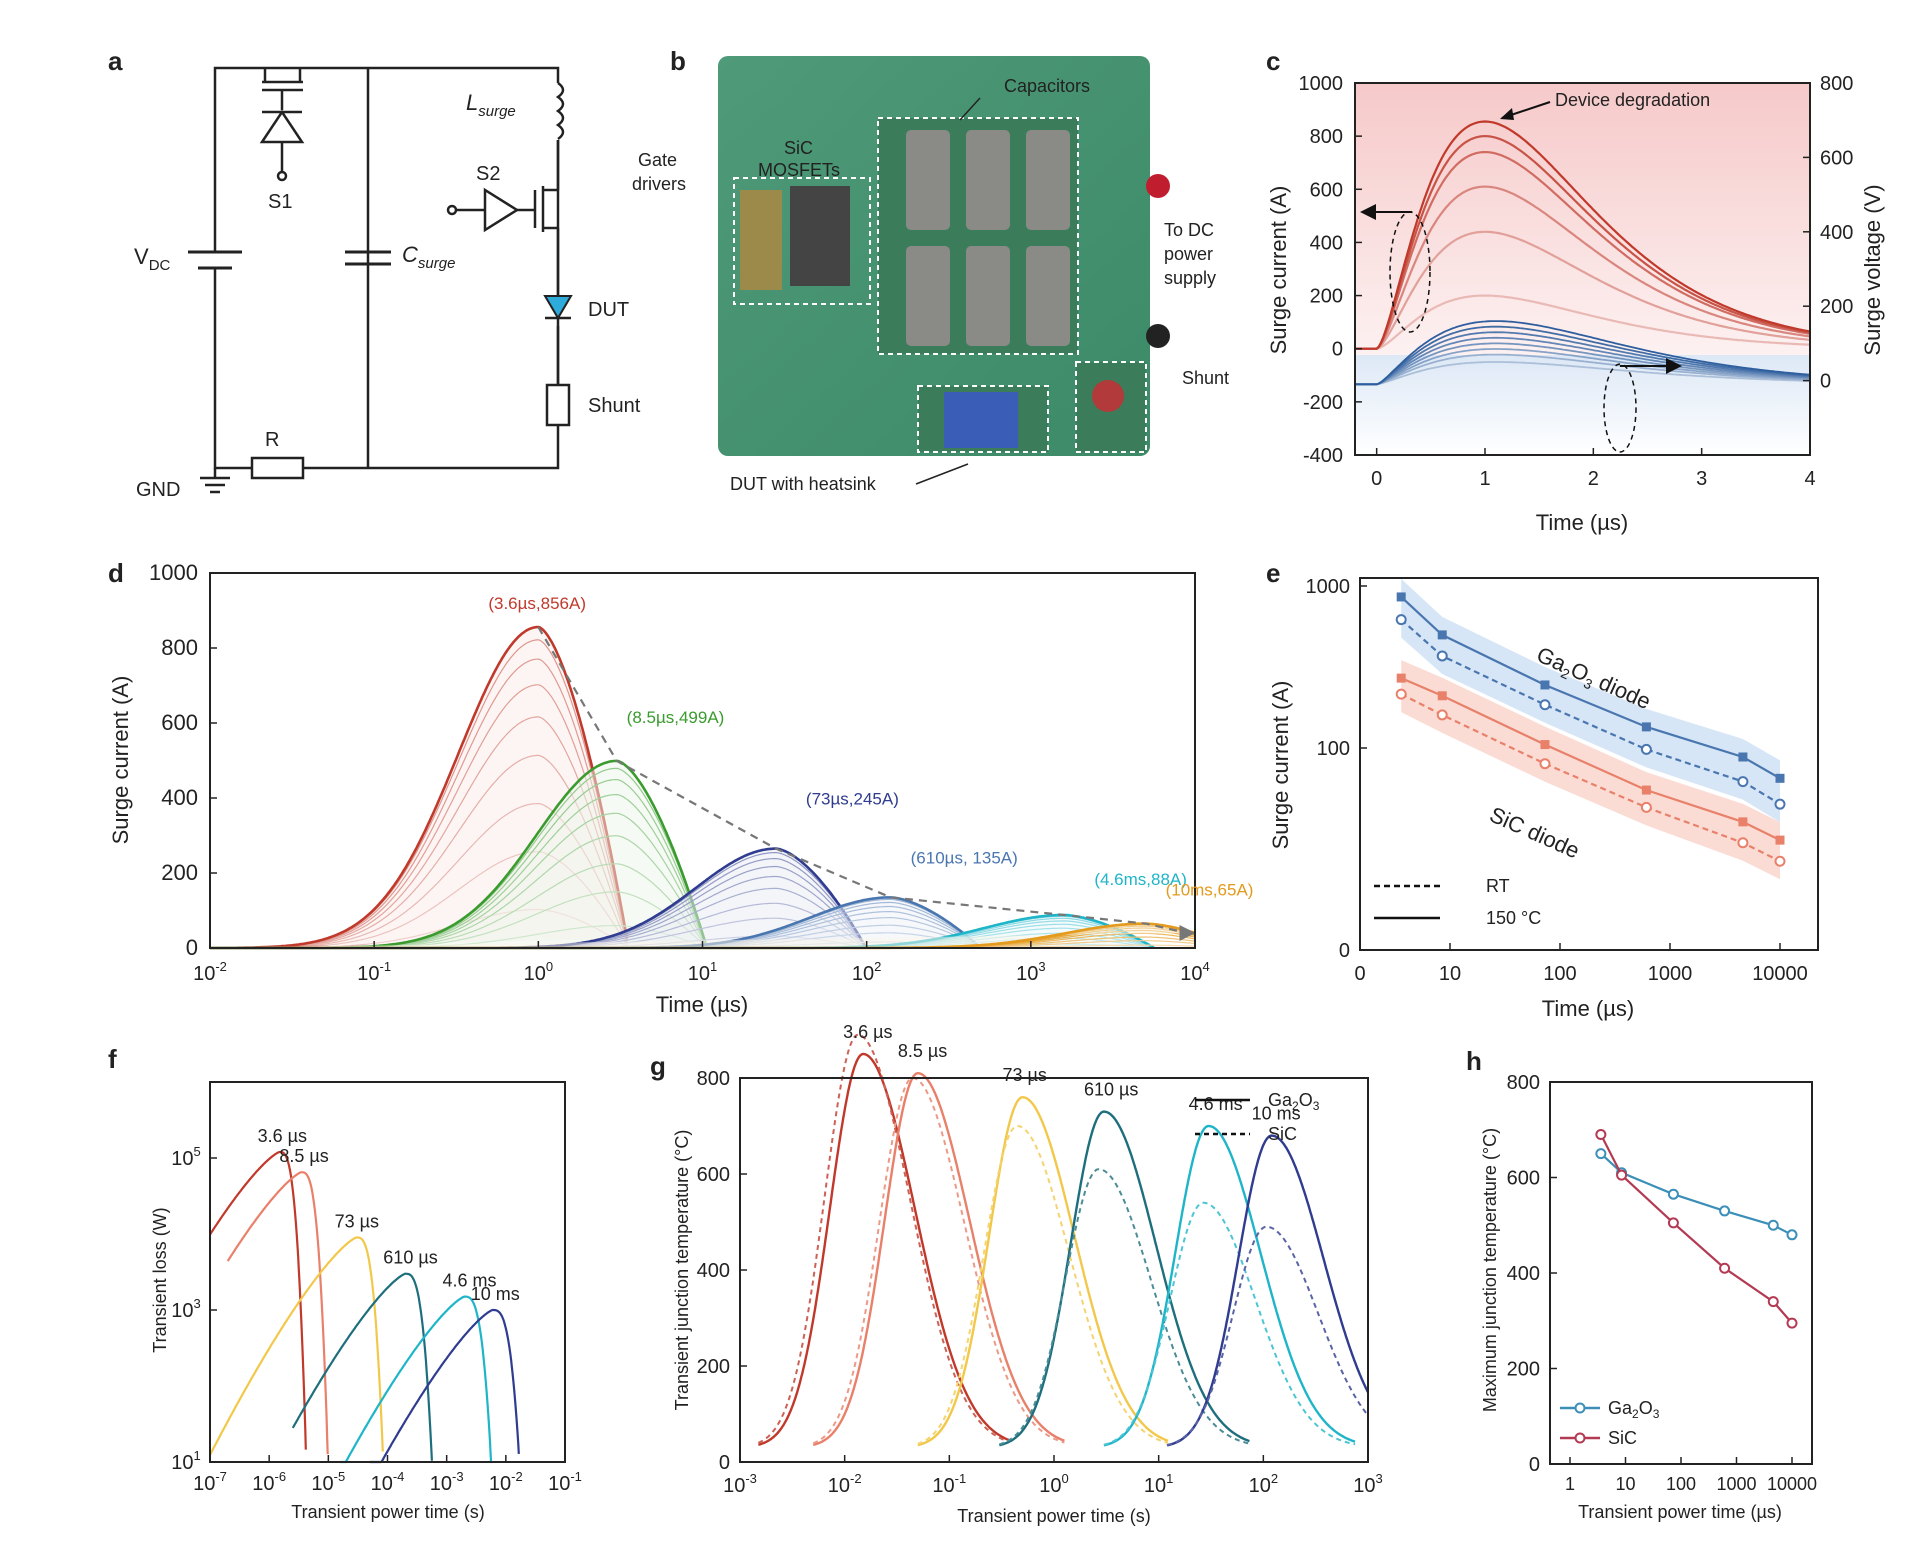 The height and width of the screenshot is (1557, 1920). Describe the element at coordinates (1580, 1438) in the screenshot. I see `h-legend-sic-marker` at that location.